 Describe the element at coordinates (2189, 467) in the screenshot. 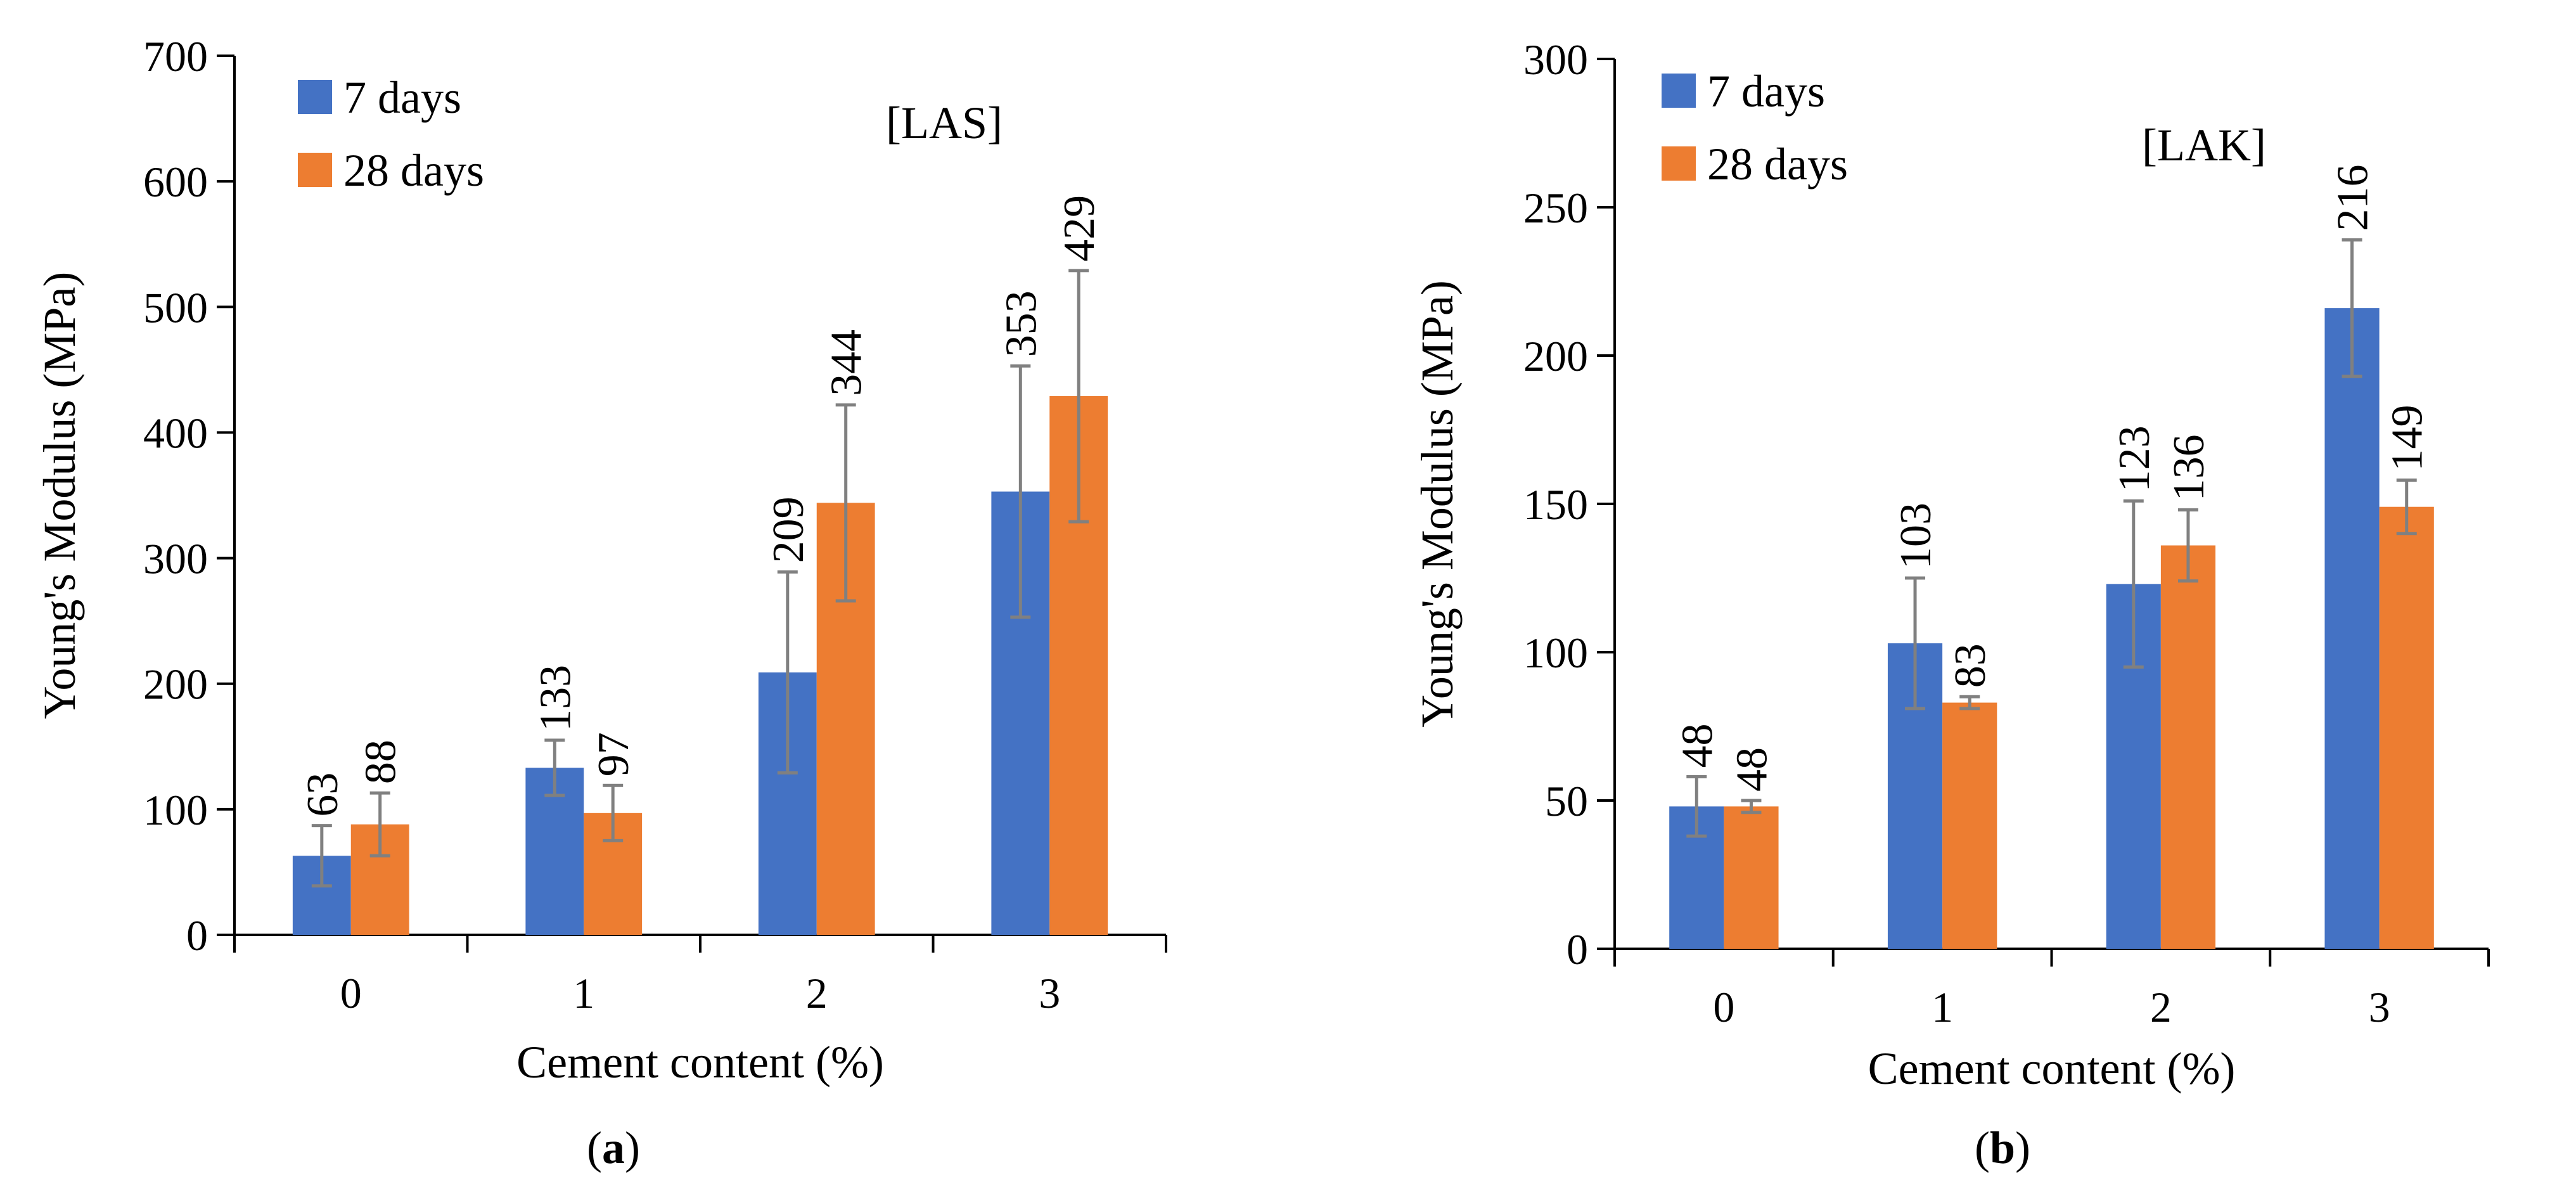

I see `data-label: 136` at that location.